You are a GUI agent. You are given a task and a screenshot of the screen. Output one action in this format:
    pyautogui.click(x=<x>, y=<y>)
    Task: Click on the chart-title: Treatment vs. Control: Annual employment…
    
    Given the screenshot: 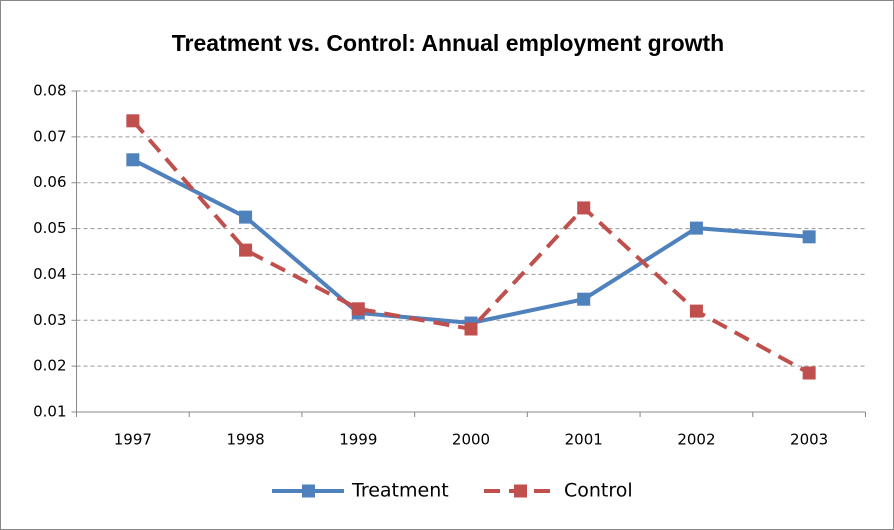 What is the action you would take?
    pyautogui.click(x=448, y=43)
    